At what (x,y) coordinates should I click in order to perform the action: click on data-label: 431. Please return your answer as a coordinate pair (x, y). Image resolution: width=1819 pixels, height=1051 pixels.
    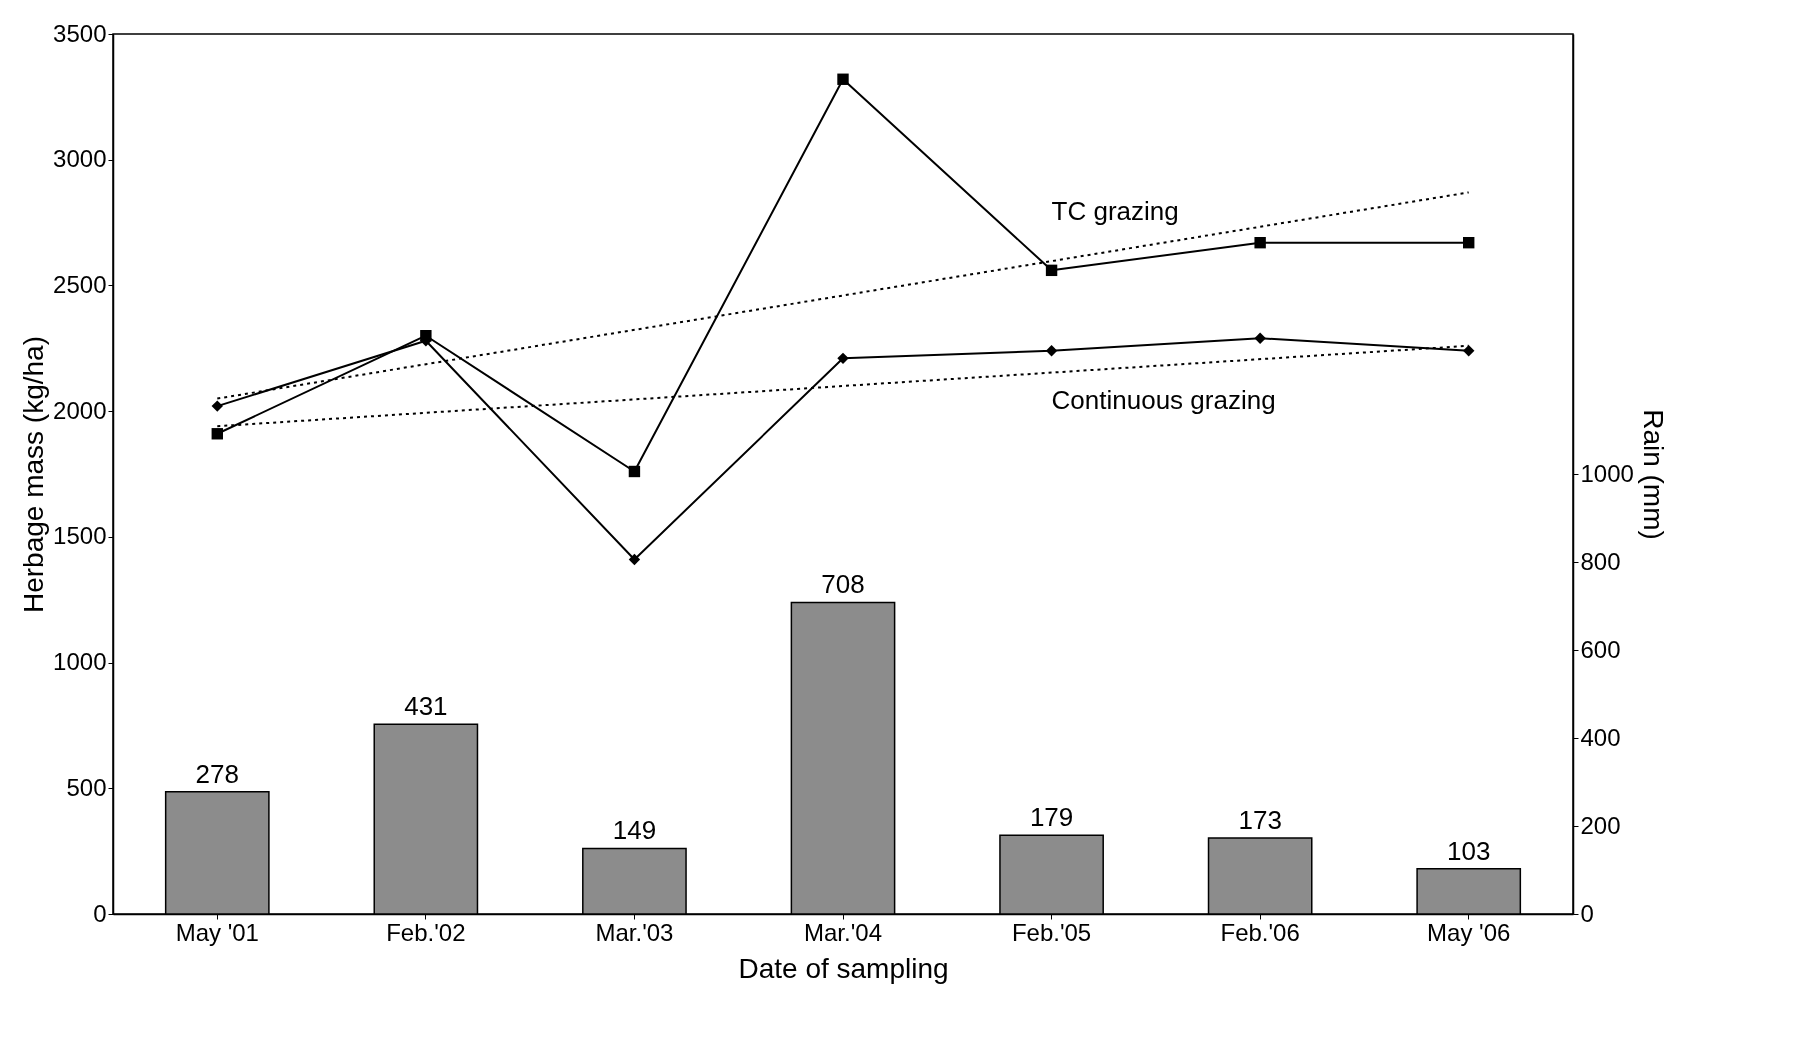
    Looking at the image, I should click on (426, 706).